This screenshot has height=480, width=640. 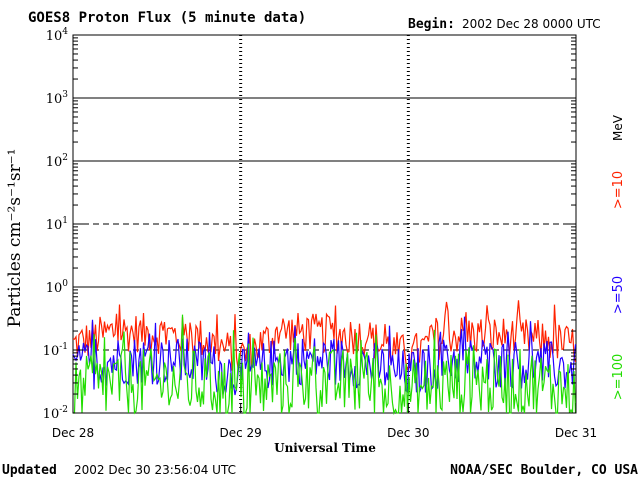 What do you see at coordinates (618, 295) in the screenshot?
I see `legend-ge50: >=50` at bounding box center [618, 295].